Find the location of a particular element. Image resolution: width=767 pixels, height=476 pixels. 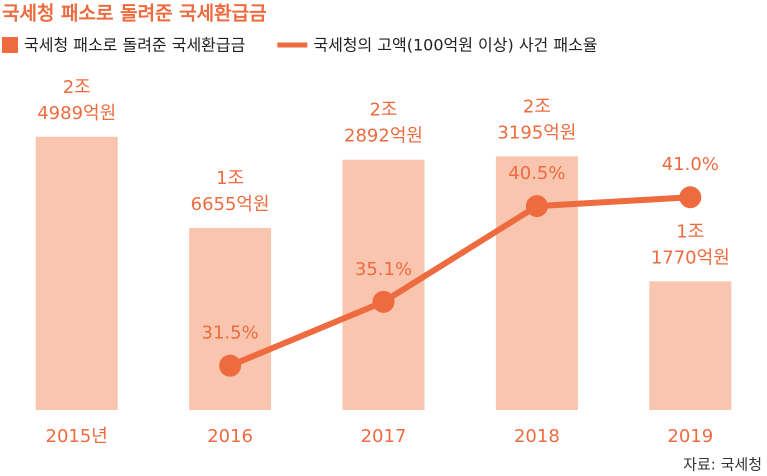

legend-swatch is located at coordinates (10, 45).